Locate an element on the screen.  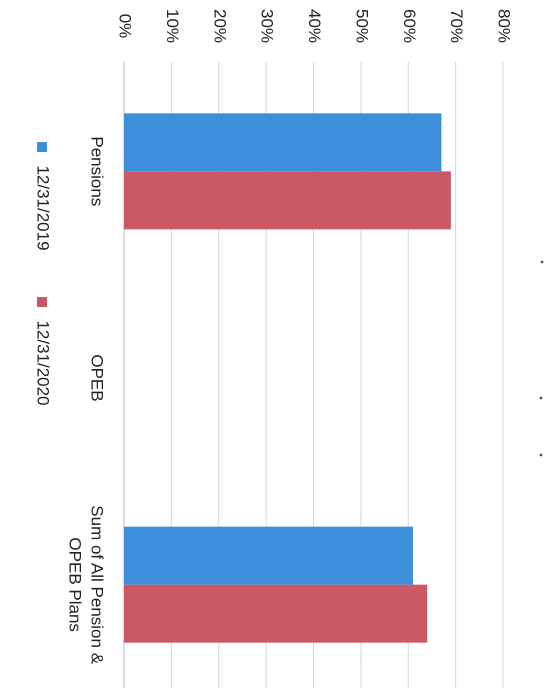
category-label: Sum of All Pension & is located at coordinates (97, 584).